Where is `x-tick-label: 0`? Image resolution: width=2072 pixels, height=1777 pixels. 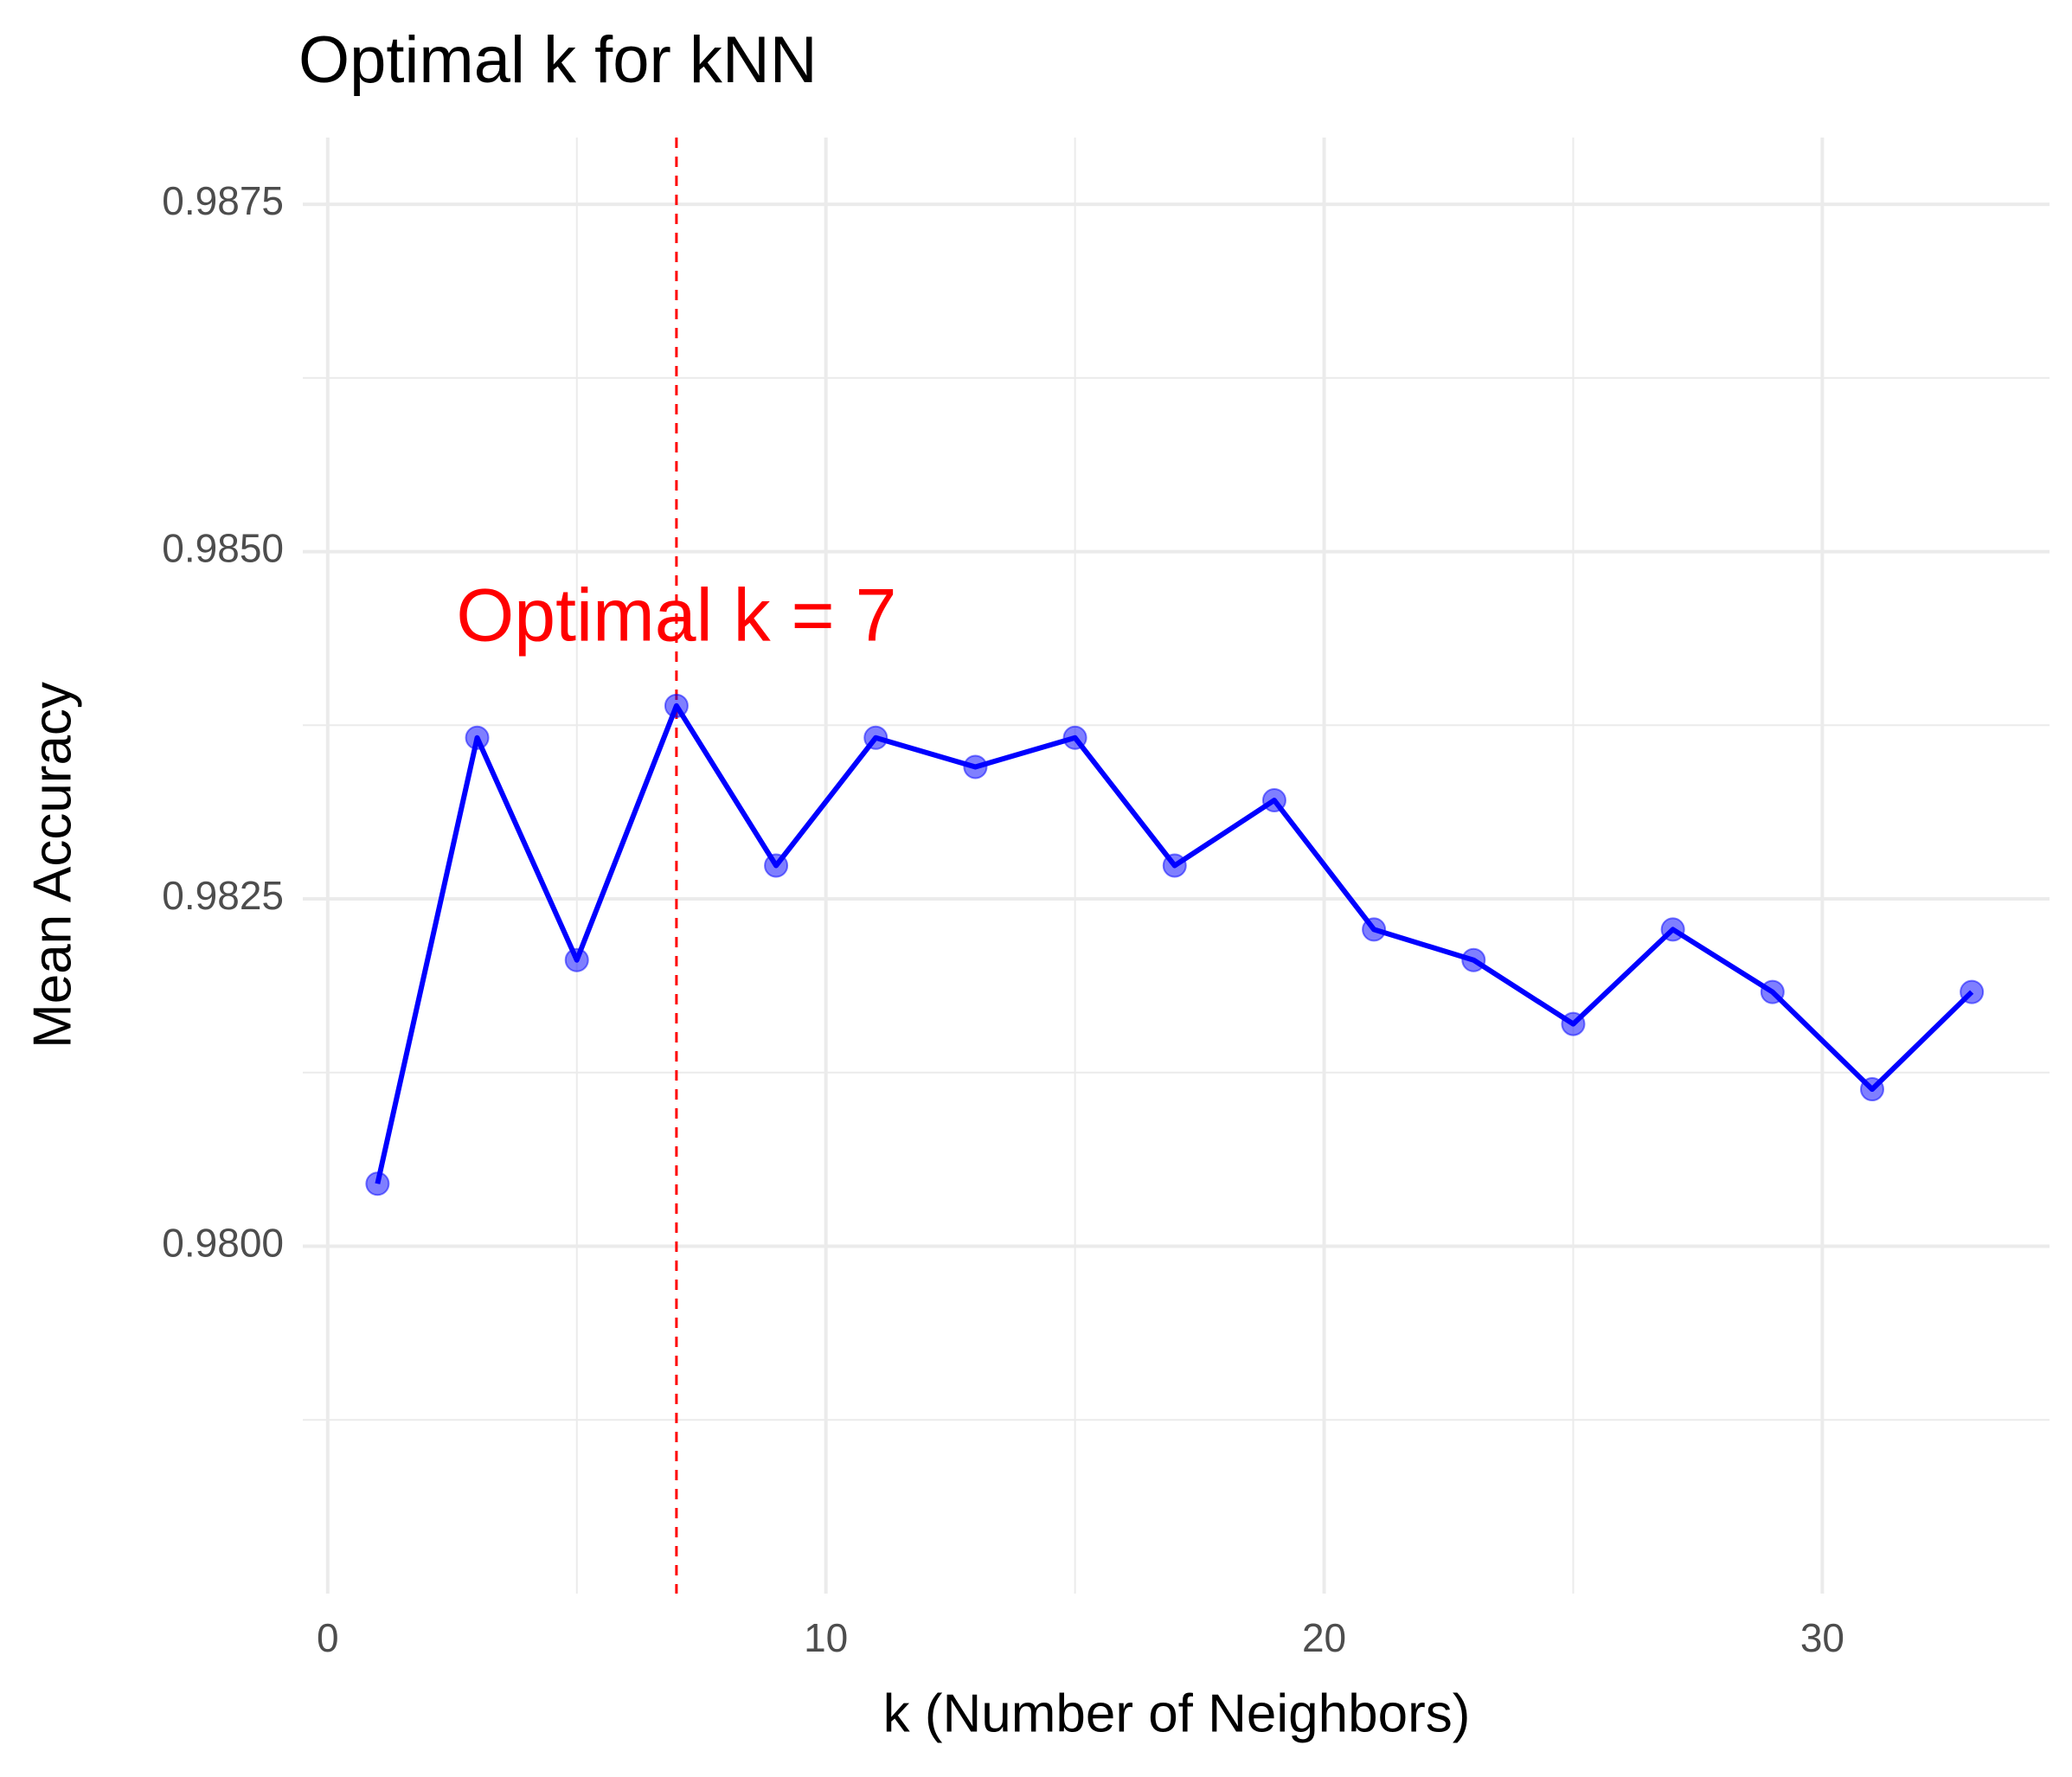
x-tick-label: 0 is located at coordinates (328, 1637).